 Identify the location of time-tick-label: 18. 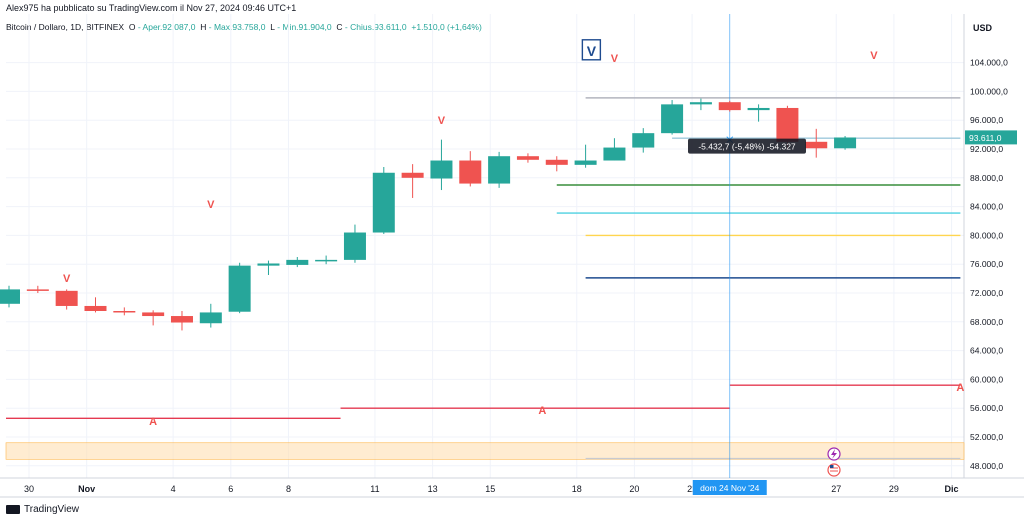
(577, 489).